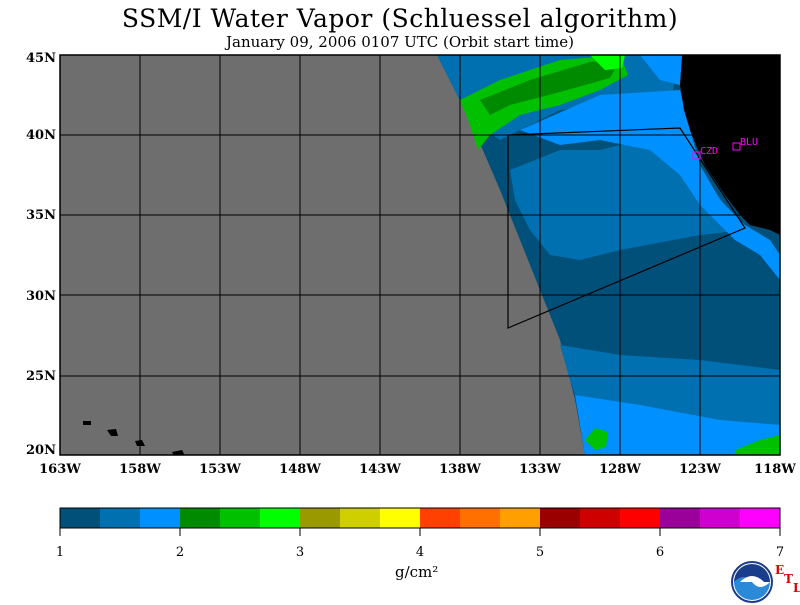 The width and height of the screenshot is (800, 605). Describe the element at coordinates (540, 552) in the screenshot. I see `colorbar-tick: 5` at that location.